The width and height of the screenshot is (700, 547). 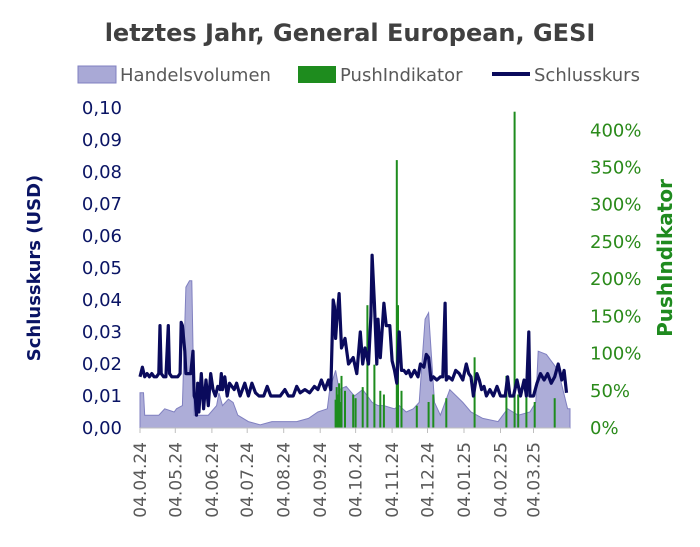 I want to click on y-left-tick-label: 0,02, so click(x=102, y=364).